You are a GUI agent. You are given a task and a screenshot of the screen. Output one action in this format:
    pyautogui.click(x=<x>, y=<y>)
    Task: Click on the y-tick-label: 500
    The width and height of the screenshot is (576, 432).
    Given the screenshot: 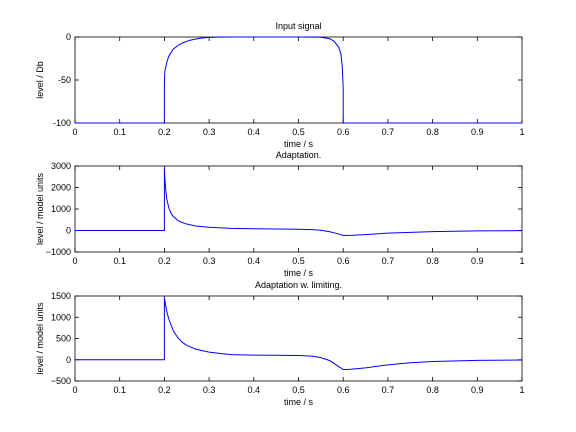 What is the action you would take?
    pyautogui.click(x=63, y=339)
    